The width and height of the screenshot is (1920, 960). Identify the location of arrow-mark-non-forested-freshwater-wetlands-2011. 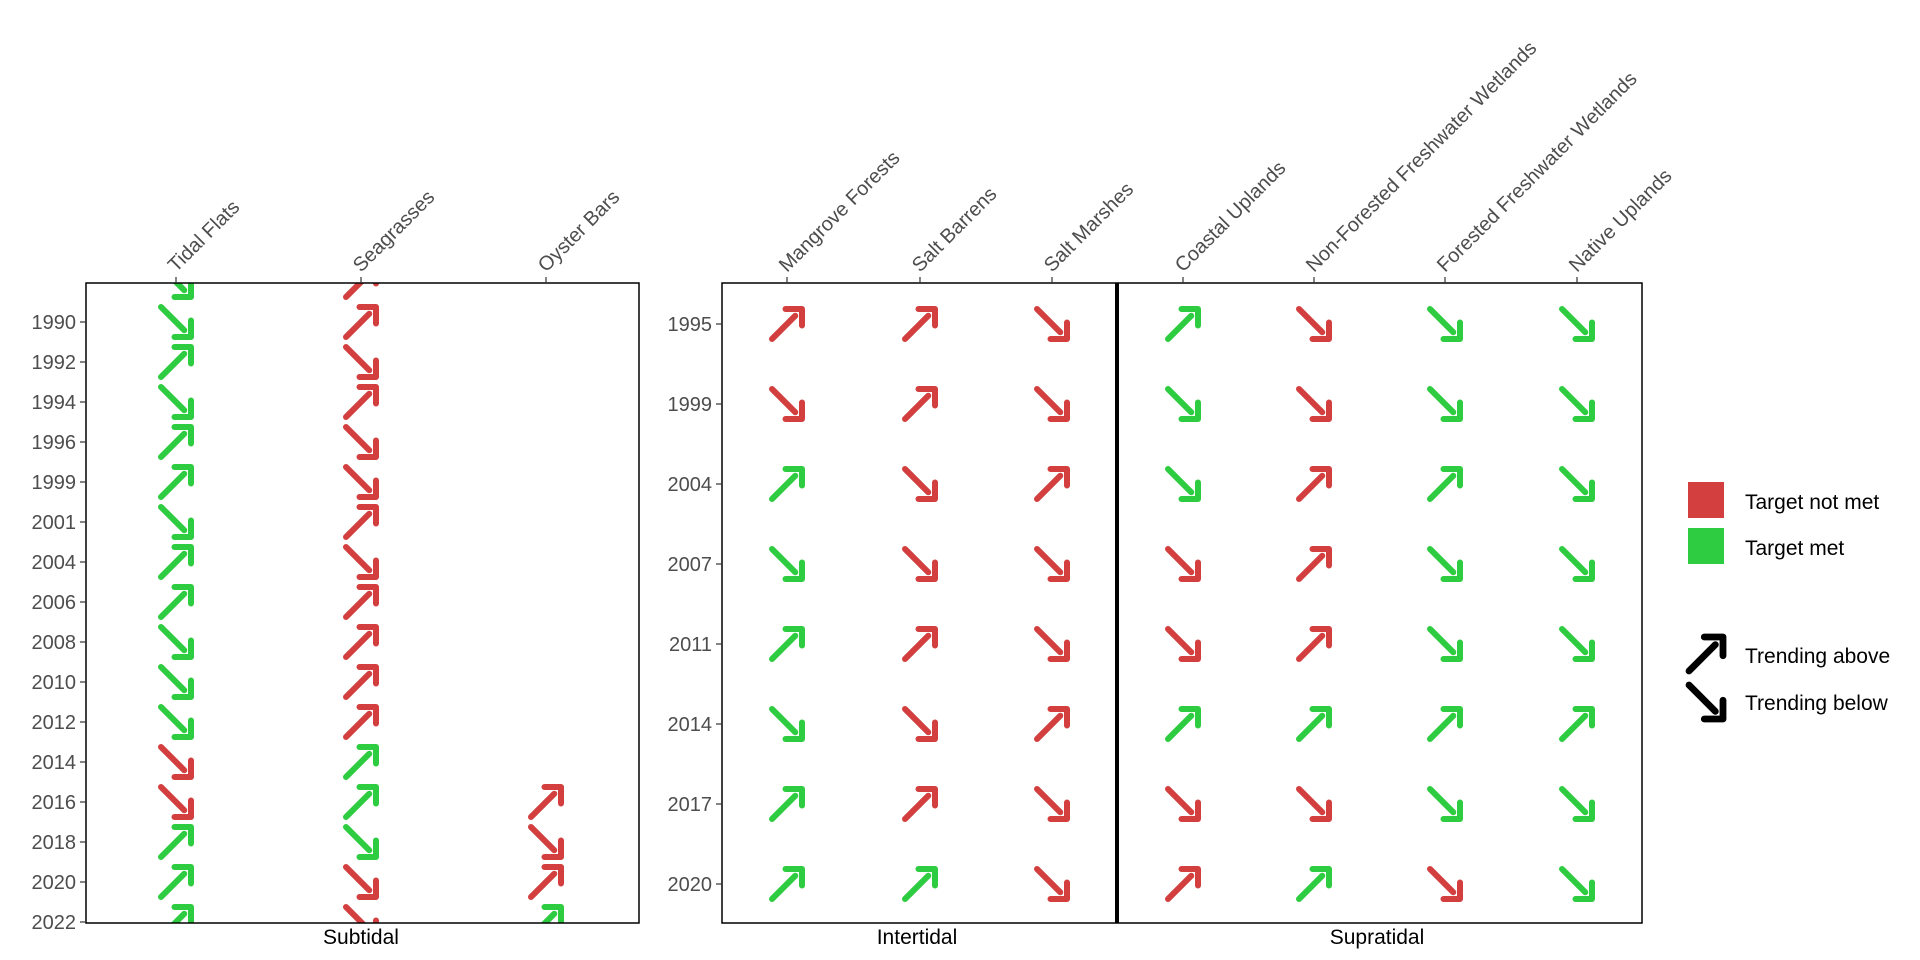
(1314, 644).